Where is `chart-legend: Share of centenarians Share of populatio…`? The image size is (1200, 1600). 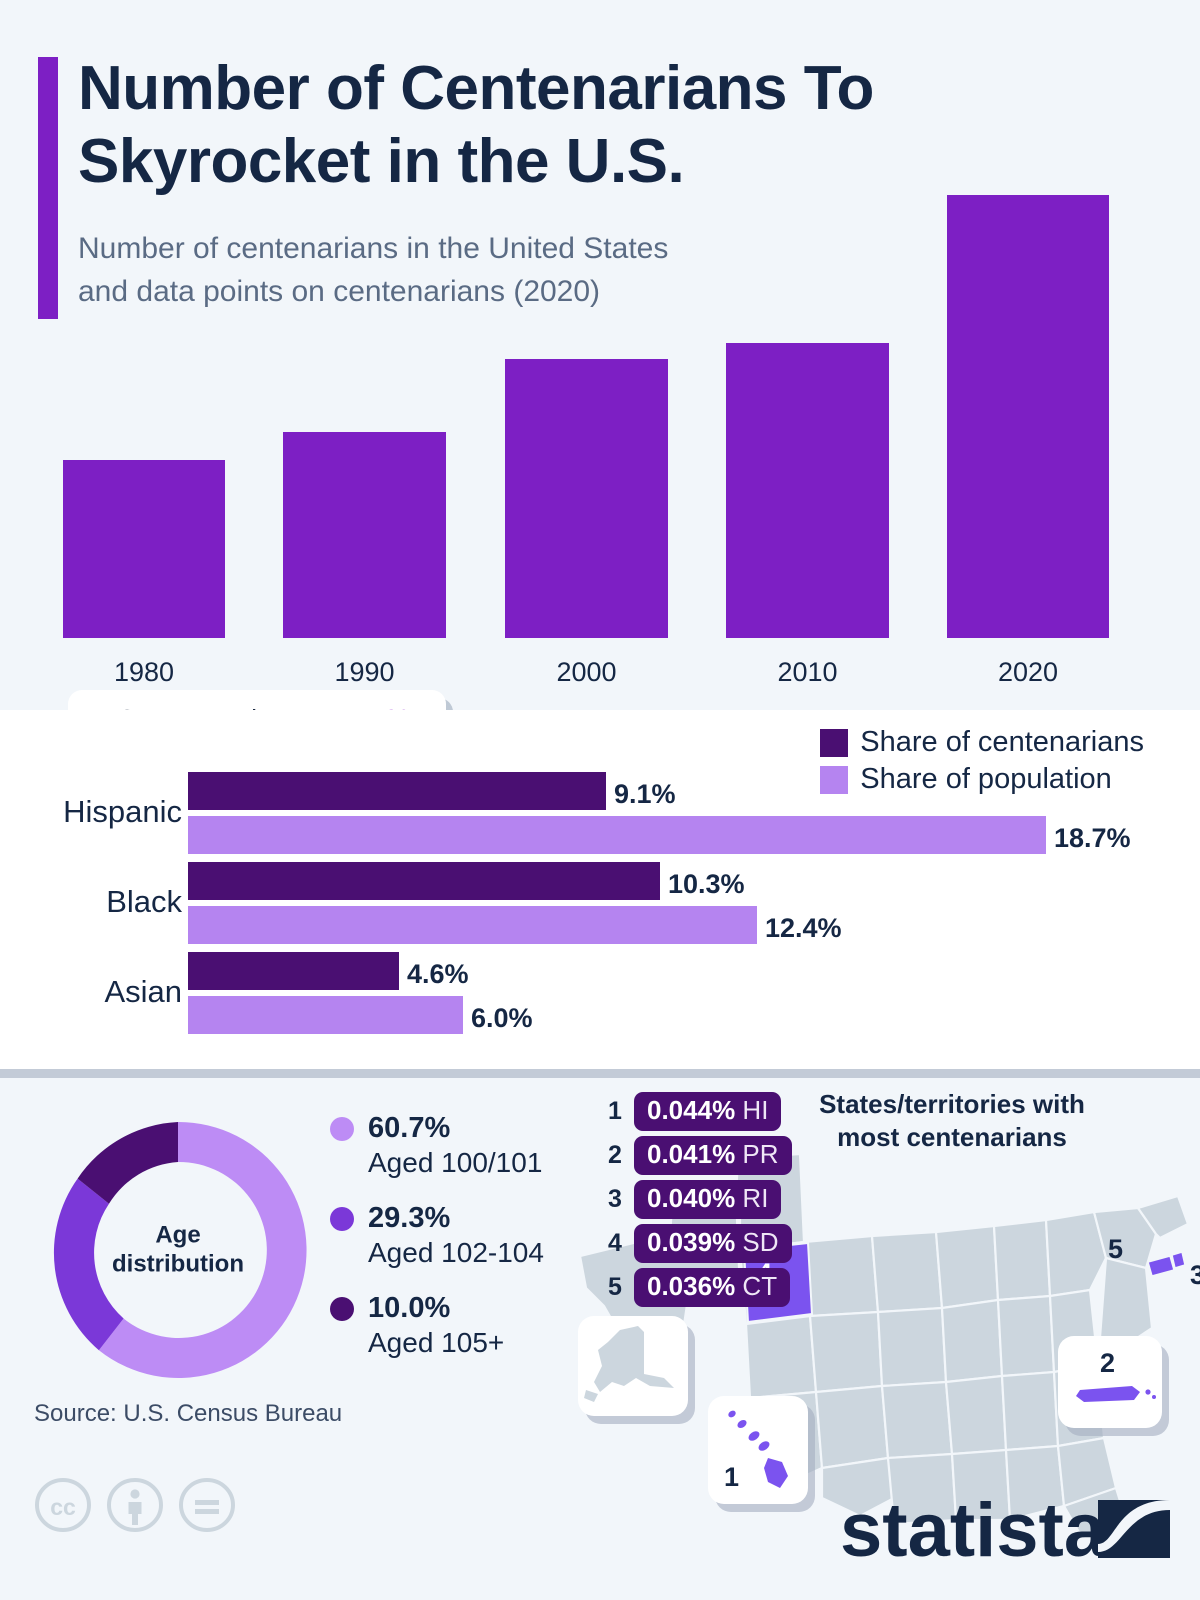 chart-legend: Share of centenarians Share of populatio… is located at coordinates (982, 763).